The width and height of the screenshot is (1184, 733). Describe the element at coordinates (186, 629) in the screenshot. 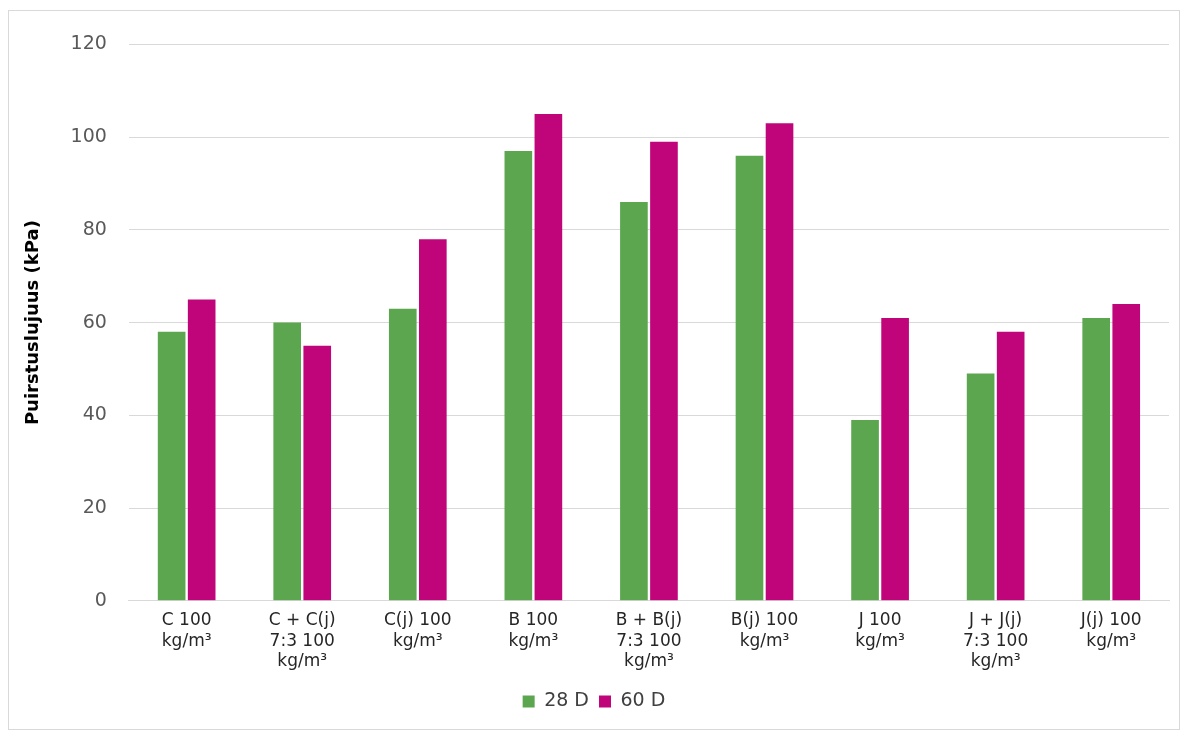

I see `x-tick-label: C 100 kg/m³` at that location.